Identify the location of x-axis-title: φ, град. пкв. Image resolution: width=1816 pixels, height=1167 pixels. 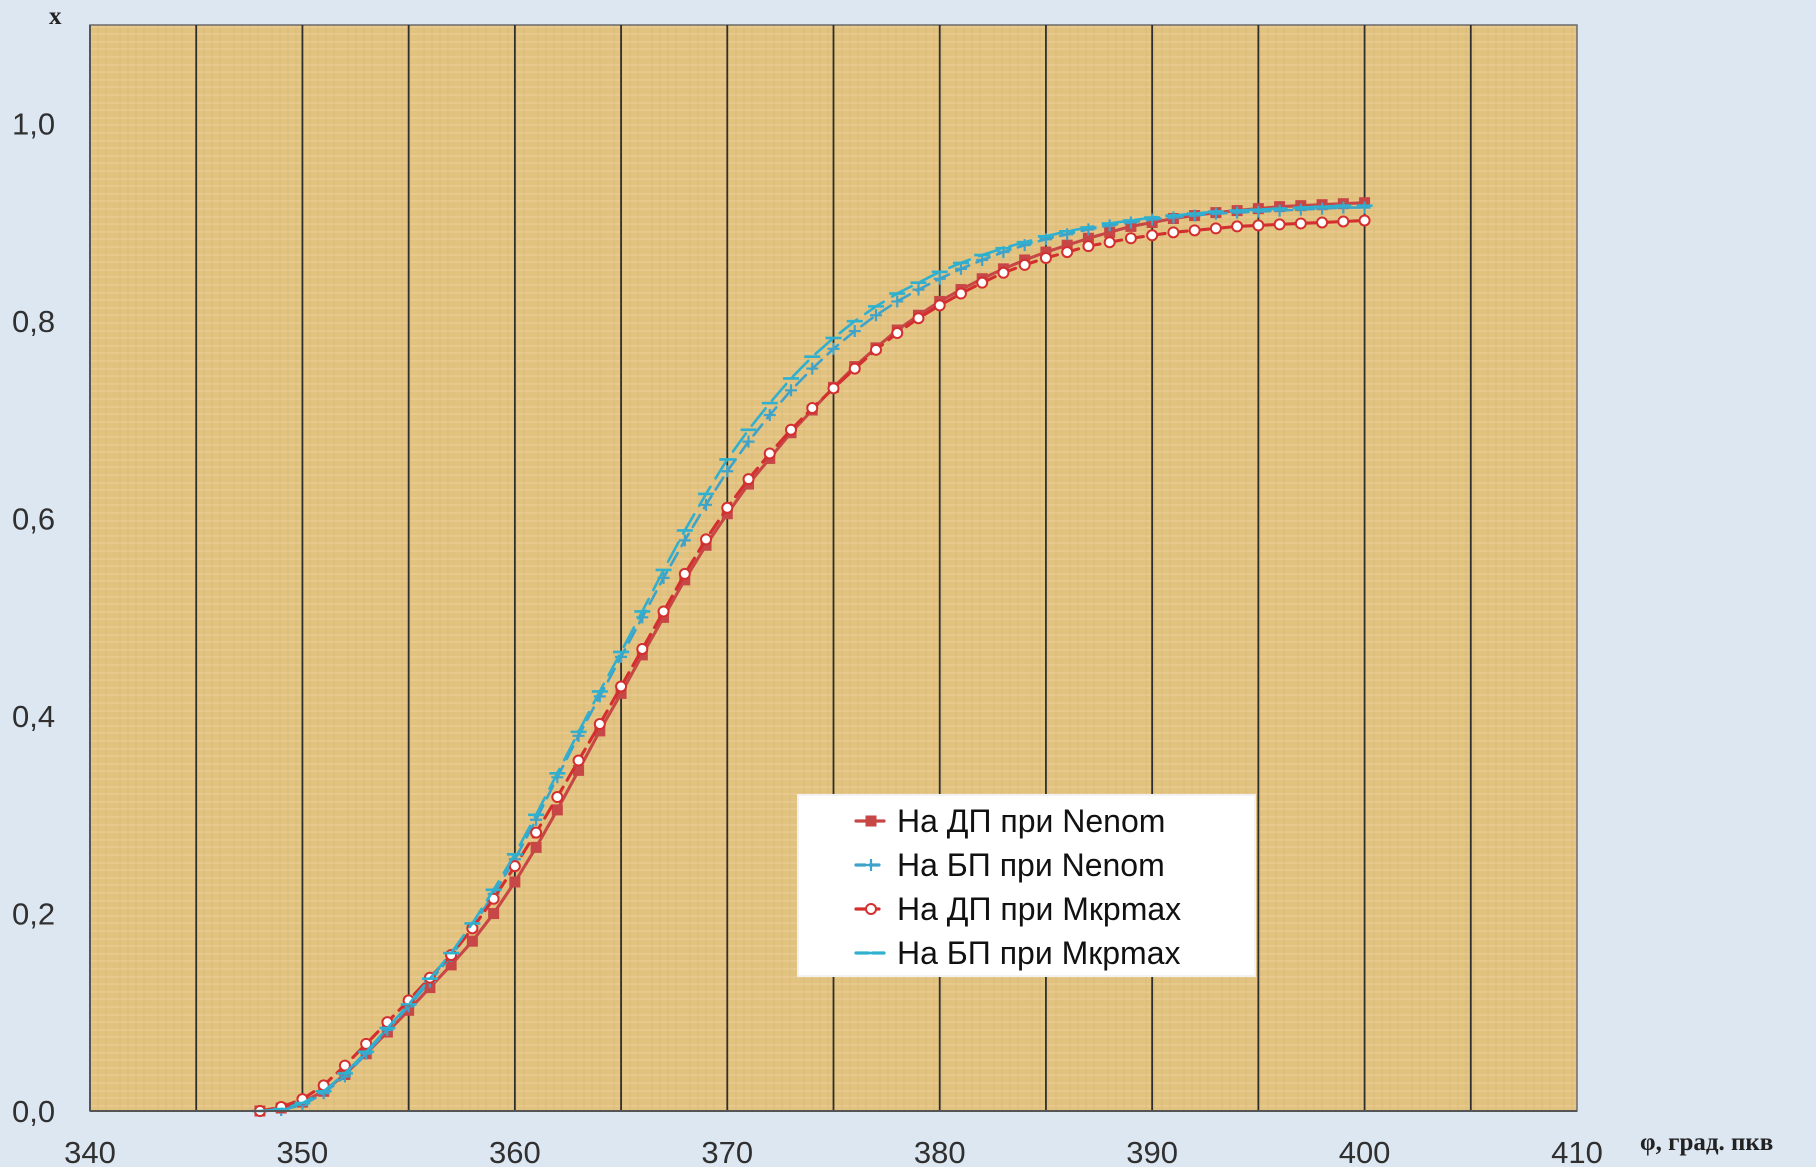
(1706, 1142).